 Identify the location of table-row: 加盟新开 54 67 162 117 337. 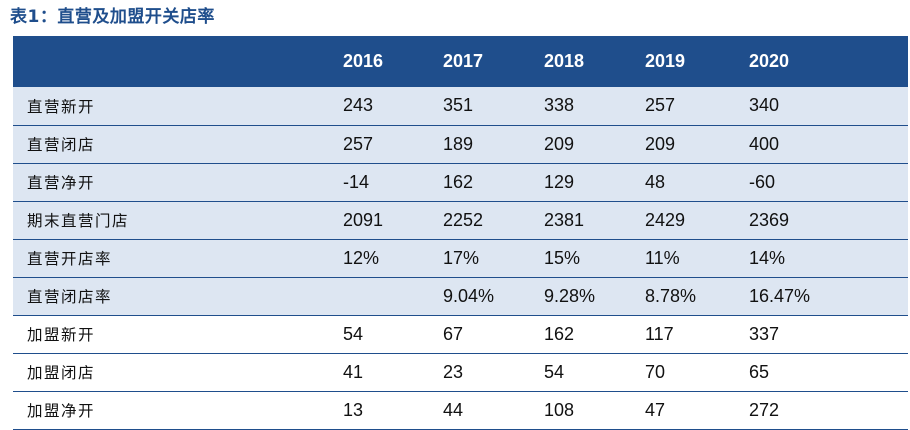
(460, 334).